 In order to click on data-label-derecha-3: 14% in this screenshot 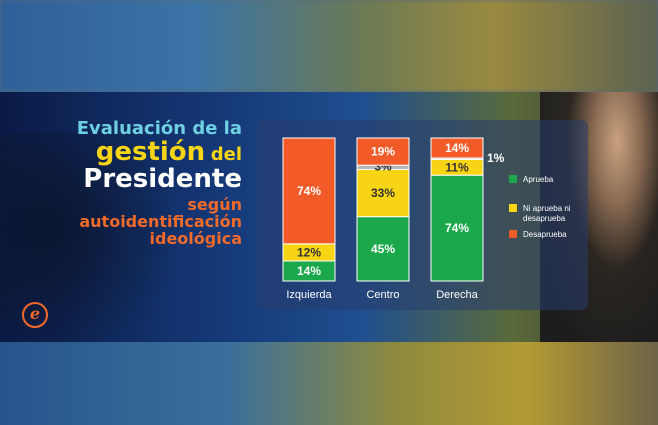, I will do `click(457, 148)`.